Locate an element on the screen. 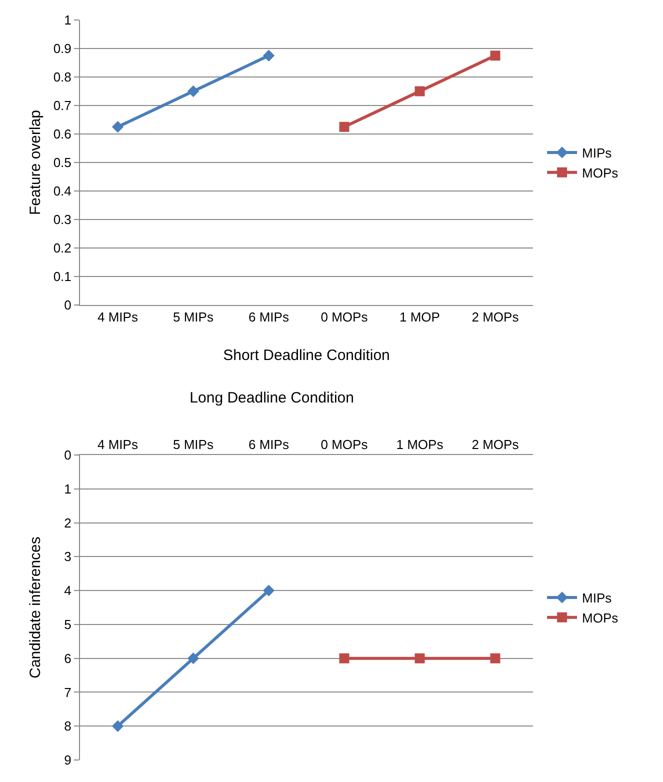 Image resolution: width=663 pixels, height=782 pixels. y-tick-label: 0.2 is located at coordinates (62, 248).